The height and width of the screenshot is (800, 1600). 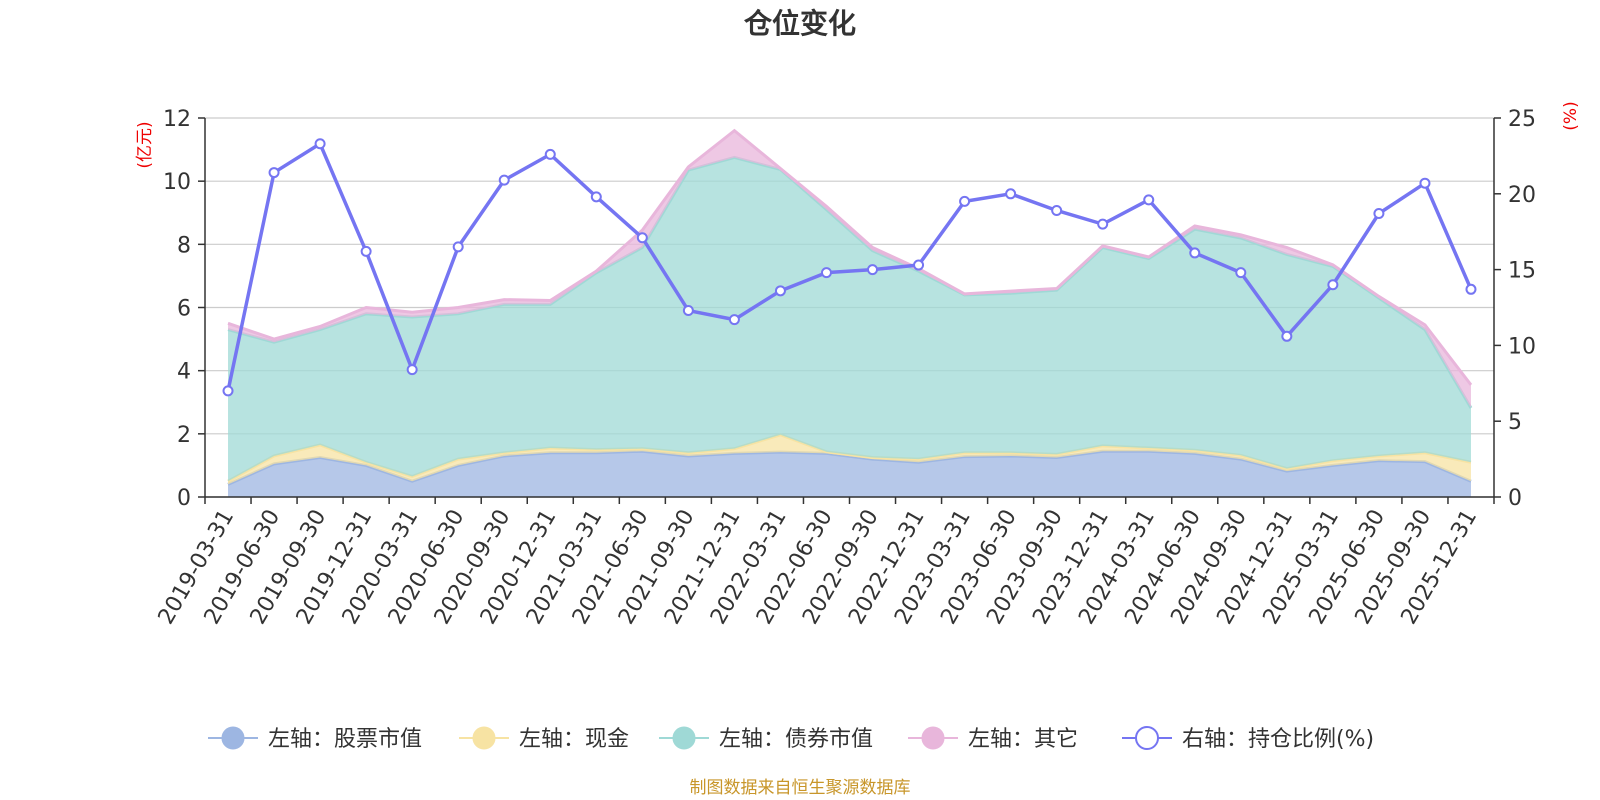 What do you see at coordinates (796, 739) in the screenshot?
I see `legend-label: 左轴：债券市值` at bounding box center [796, 739].